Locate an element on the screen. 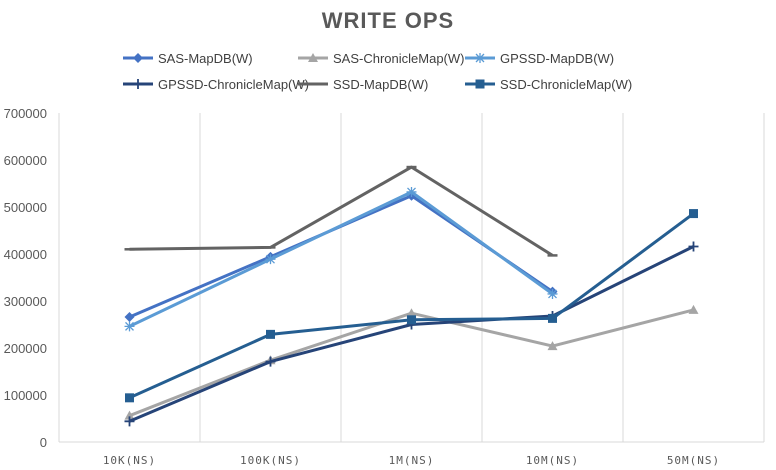  x-tick-label: 1M(NS) is located at coordinates (412, 460).